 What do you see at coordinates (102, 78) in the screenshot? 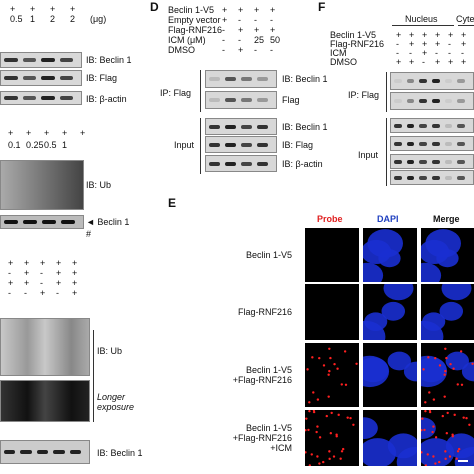
I see `blot-label: IB: Flag` at bounding box center [102, 78].